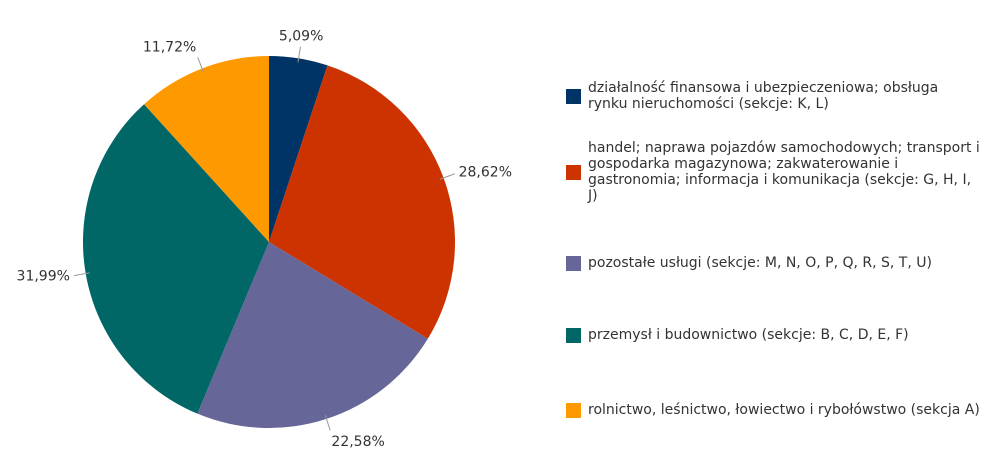 This screenshot has height=457, width=987. I want to click on data-label: 28,62%, so click(485, 172).